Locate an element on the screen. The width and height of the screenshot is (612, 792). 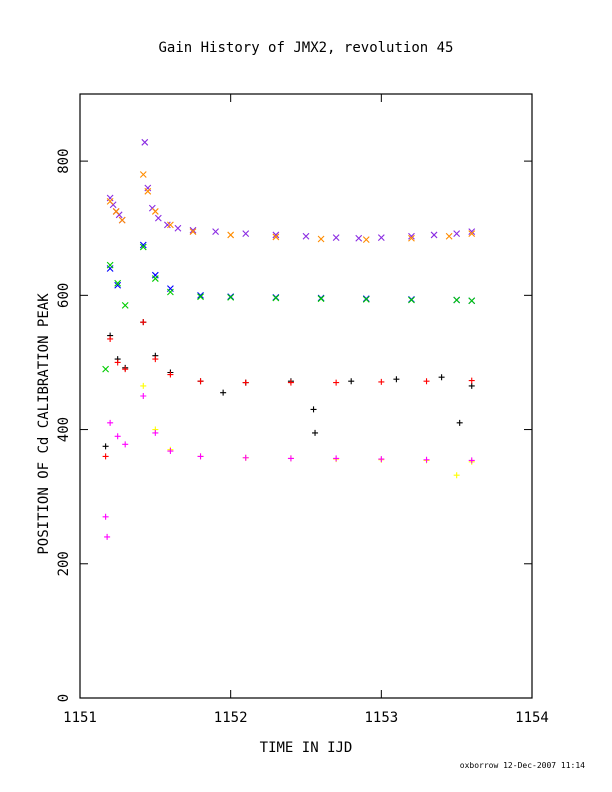
y-tick-label: 0 is located at coordinates (64, 698).